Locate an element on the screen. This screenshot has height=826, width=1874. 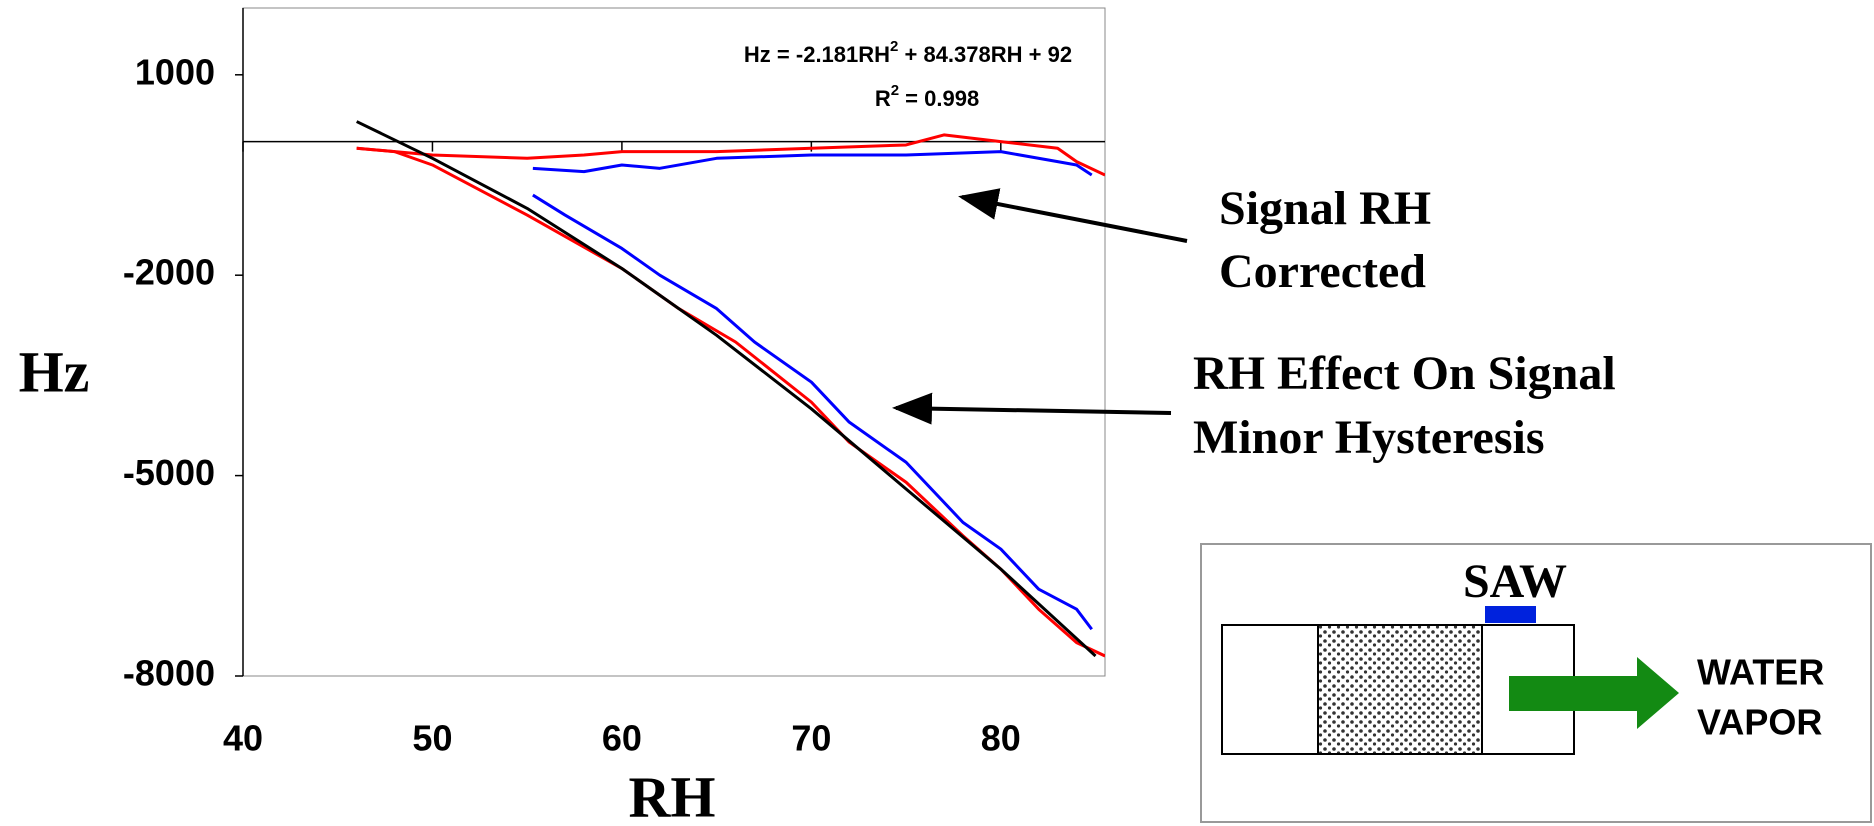
y-tick-label: -2000 is located at coordinates (169, 272).